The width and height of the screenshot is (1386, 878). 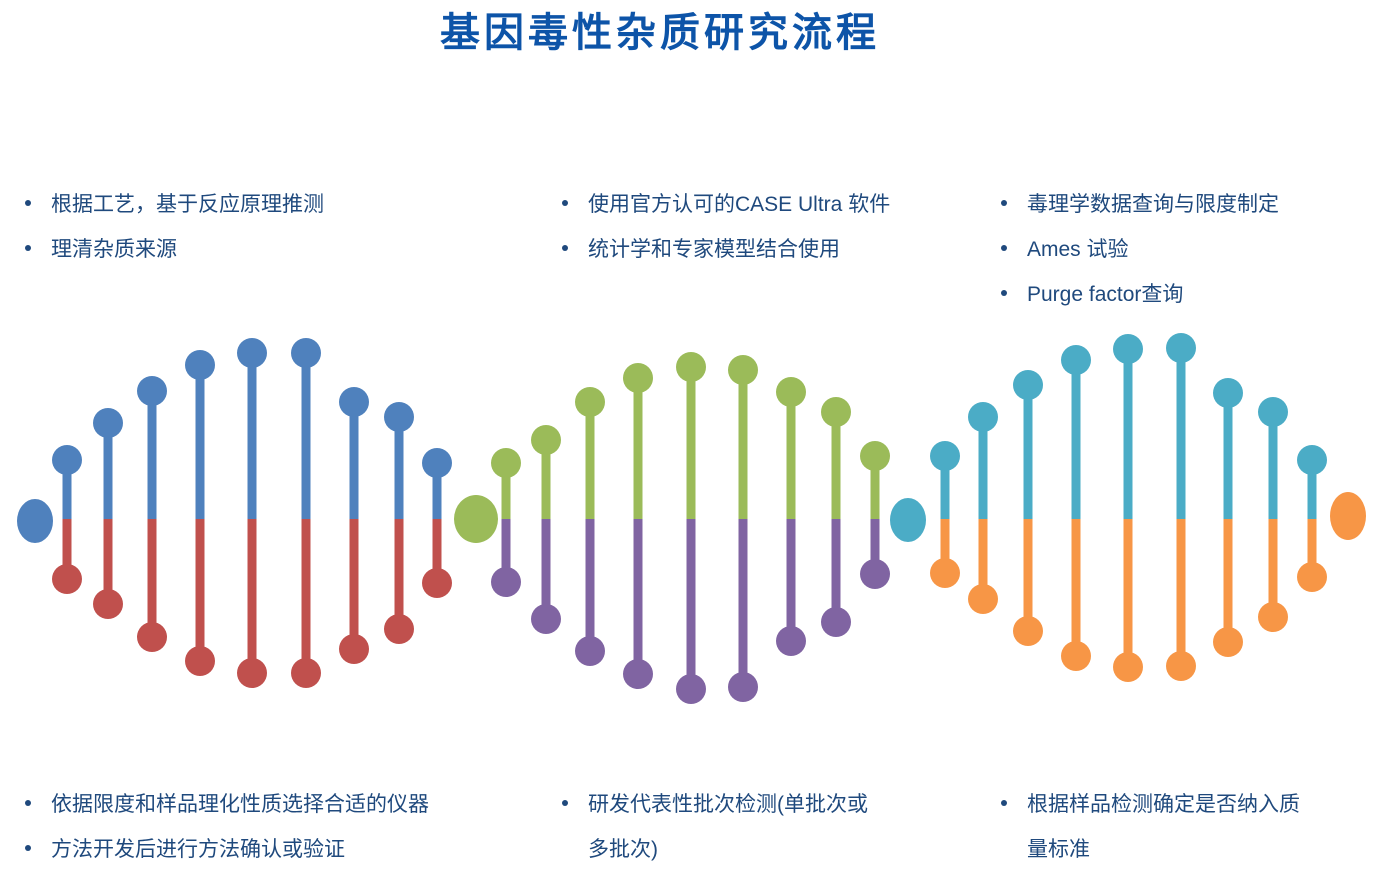 What do you see at coordinates (1078, 249) in the screenshot?
I see `note-text: Ames 试验` at bounding box center [1078, 249].